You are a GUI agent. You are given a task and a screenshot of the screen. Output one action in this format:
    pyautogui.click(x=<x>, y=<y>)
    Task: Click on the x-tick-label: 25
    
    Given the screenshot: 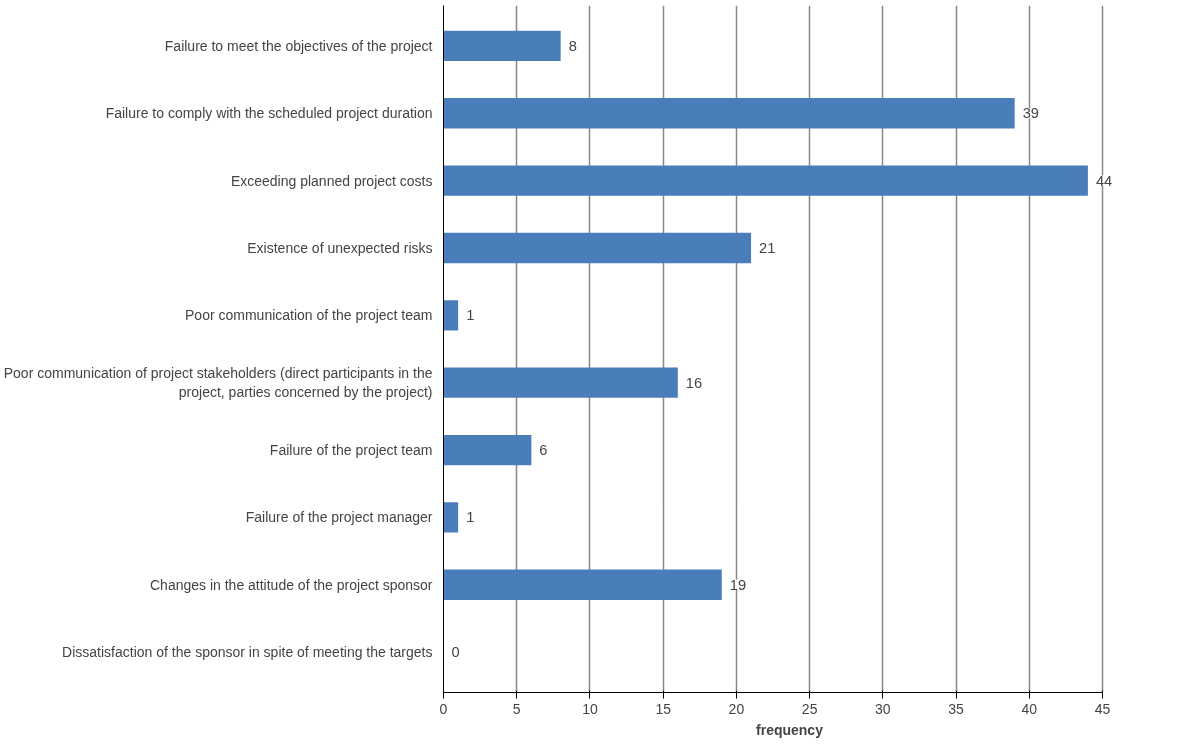 What is the action you would take?
    pyautogui.click(x=809, y=708)
    